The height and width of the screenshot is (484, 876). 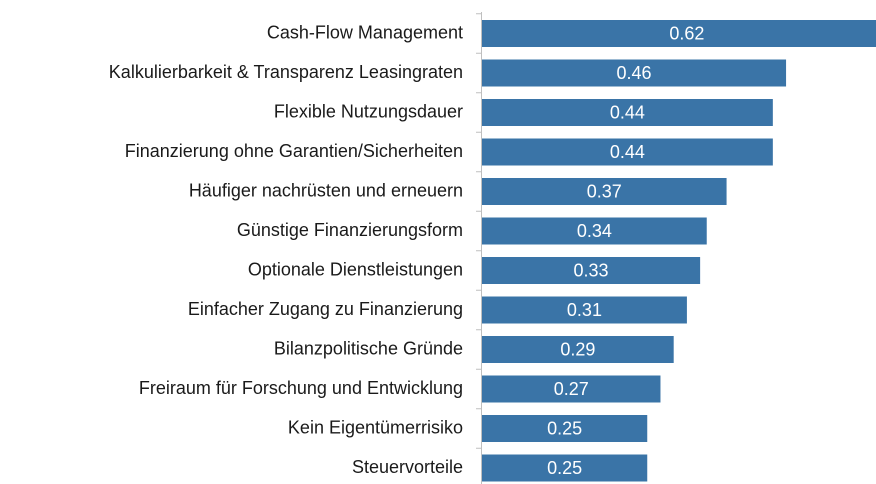 What do you see at coordinates (368, 348) in the screenshot?
I see `category-label: Bilanzpolitische Gründe` at bounding box center [368, 348].